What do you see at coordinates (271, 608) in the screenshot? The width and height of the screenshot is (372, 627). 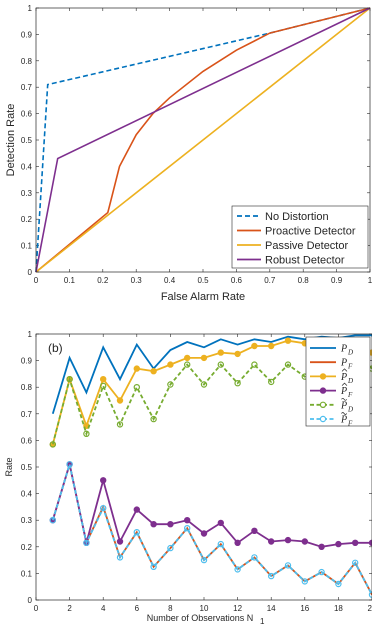 I see `x-tick-label: 14` at bounding box center [271, 608].